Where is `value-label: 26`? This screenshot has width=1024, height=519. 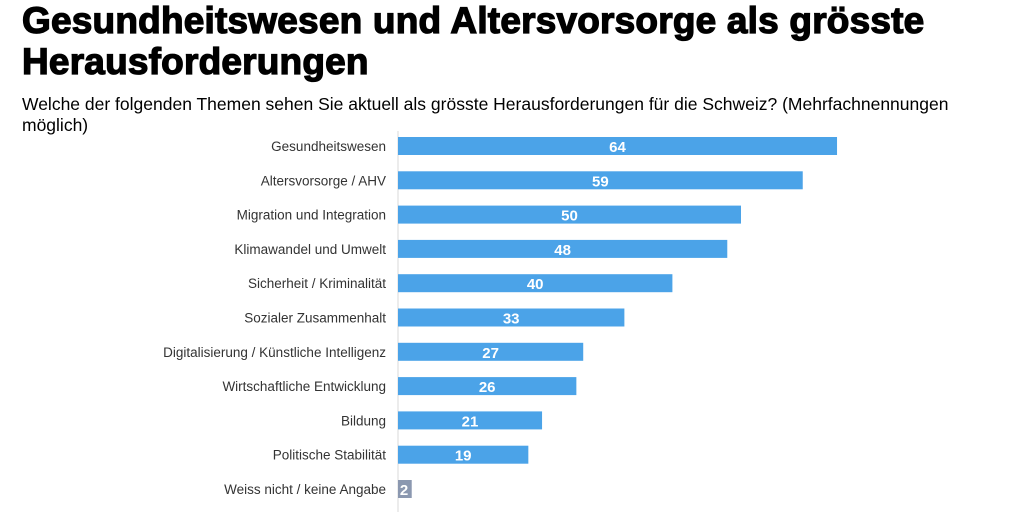
value-label: 26 is located at coordinates (487, 387).